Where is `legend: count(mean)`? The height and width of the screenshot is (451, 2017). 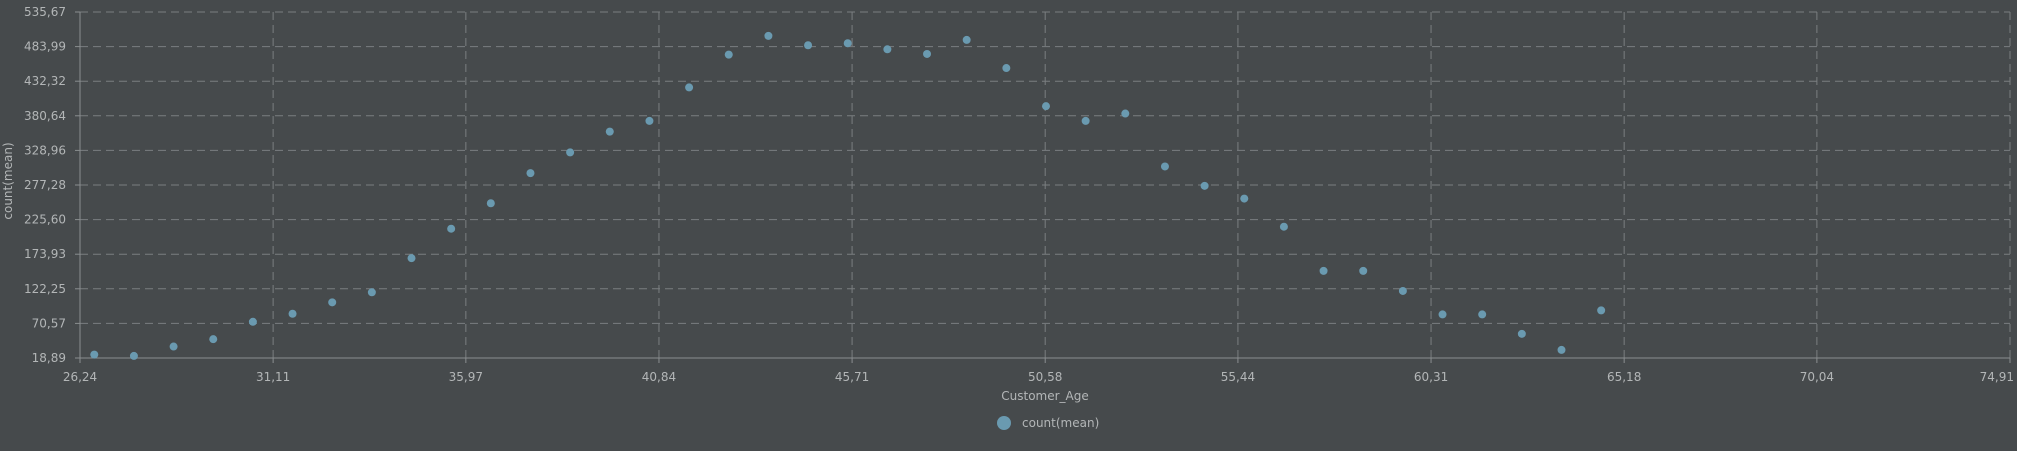
legend: count(mean) is located at coordinates (1048, 423).